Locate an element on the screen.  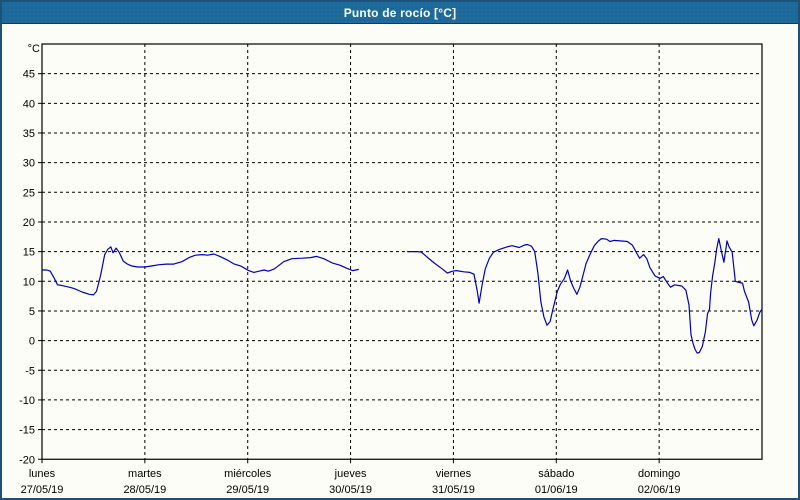
y-tick-label: 15 is located at coordinates (29, 253).